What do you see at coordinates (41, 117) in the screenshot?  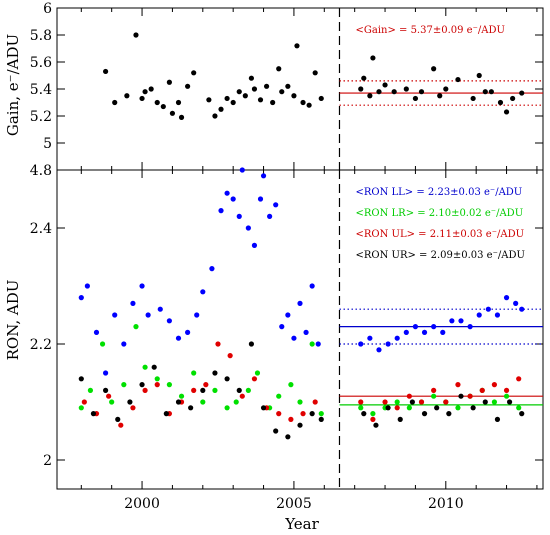 I see `y-tick-label: 5.2` at bounding box center [41, 117].